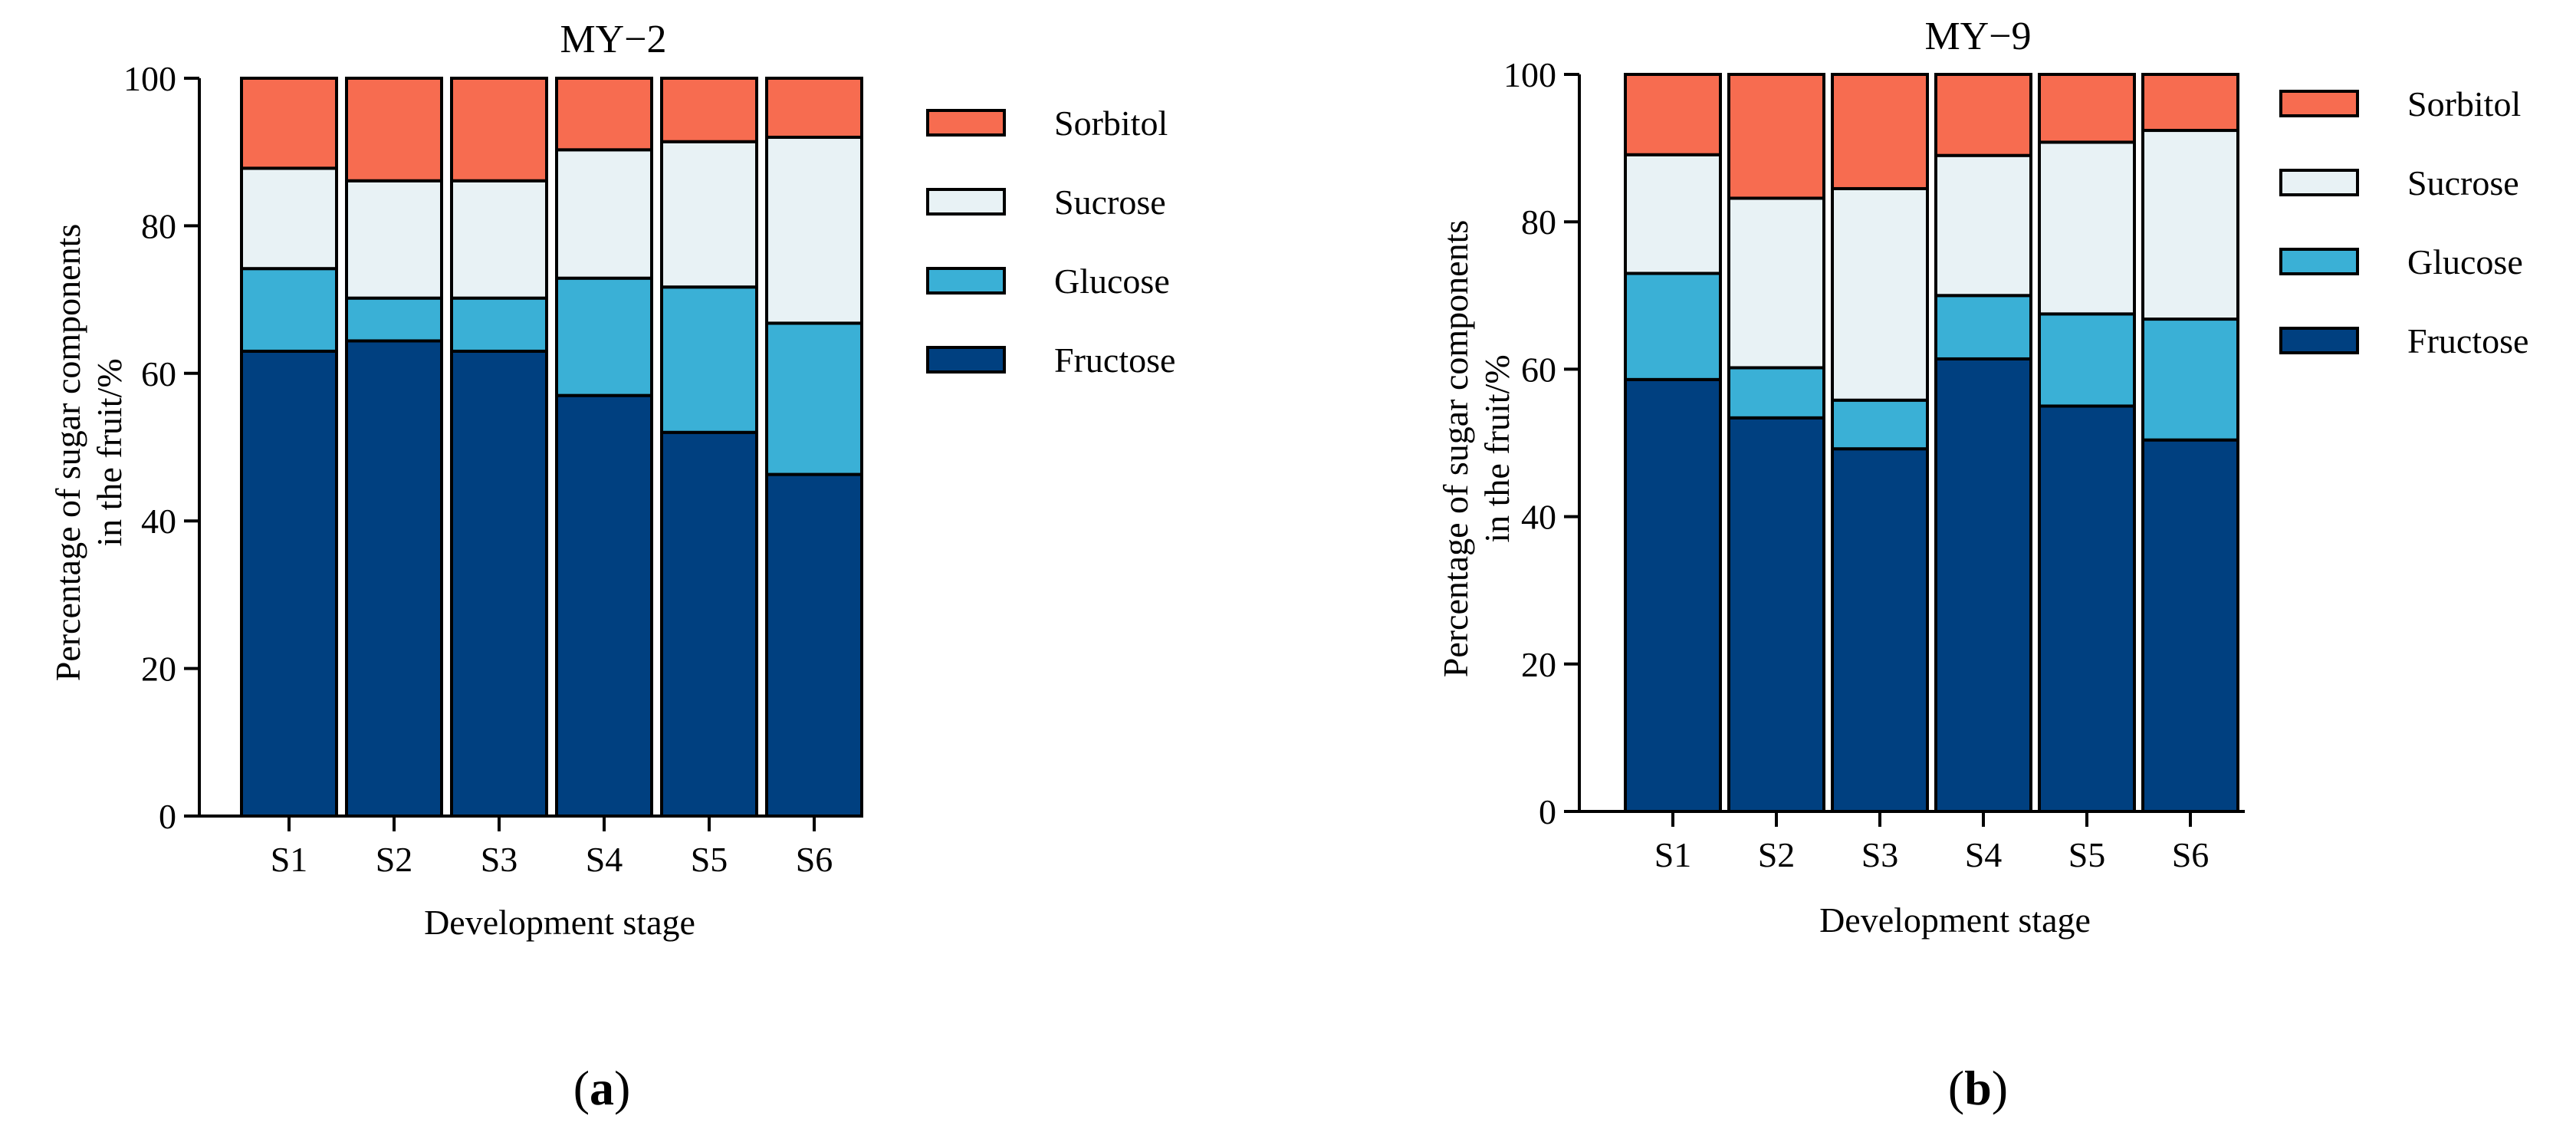 The height and width of the screenshot is (1142, 2576). Describe the element at coordinates (613, 39) in the screenshot. I see `chart-title: MY−2` at that location.